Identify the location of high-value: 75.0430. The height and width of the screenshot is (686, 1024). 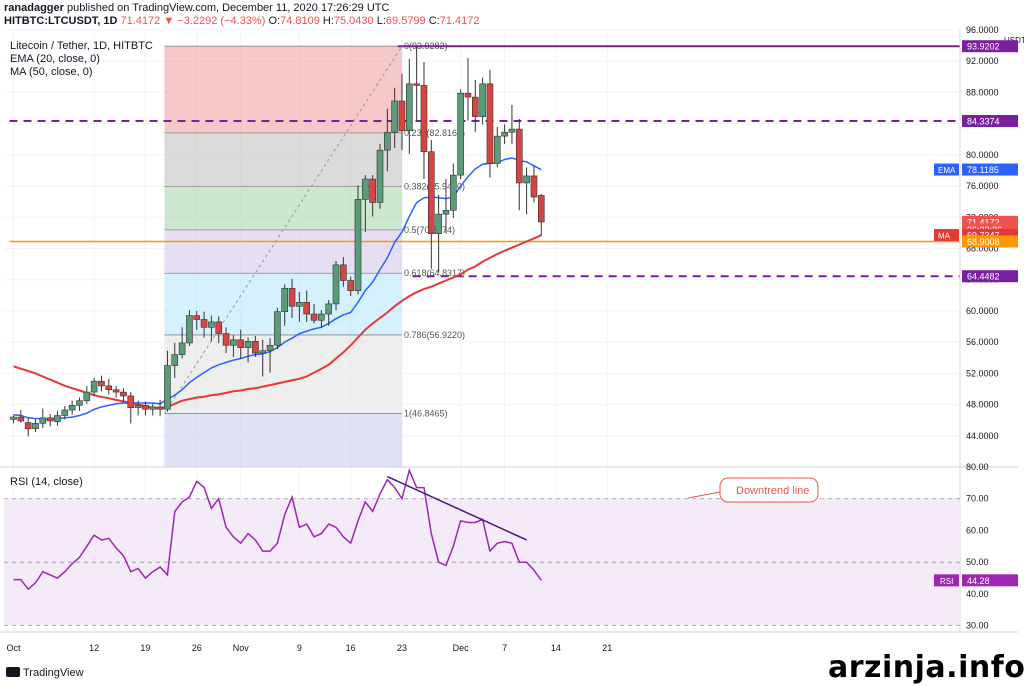
(353, 21).